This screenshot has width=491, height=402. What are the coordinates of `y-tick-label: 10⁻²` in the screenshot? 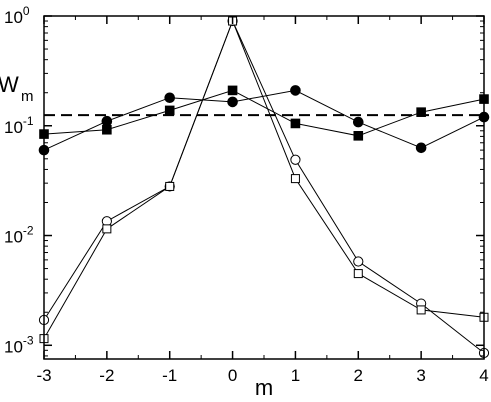 It's located at (19, 235).